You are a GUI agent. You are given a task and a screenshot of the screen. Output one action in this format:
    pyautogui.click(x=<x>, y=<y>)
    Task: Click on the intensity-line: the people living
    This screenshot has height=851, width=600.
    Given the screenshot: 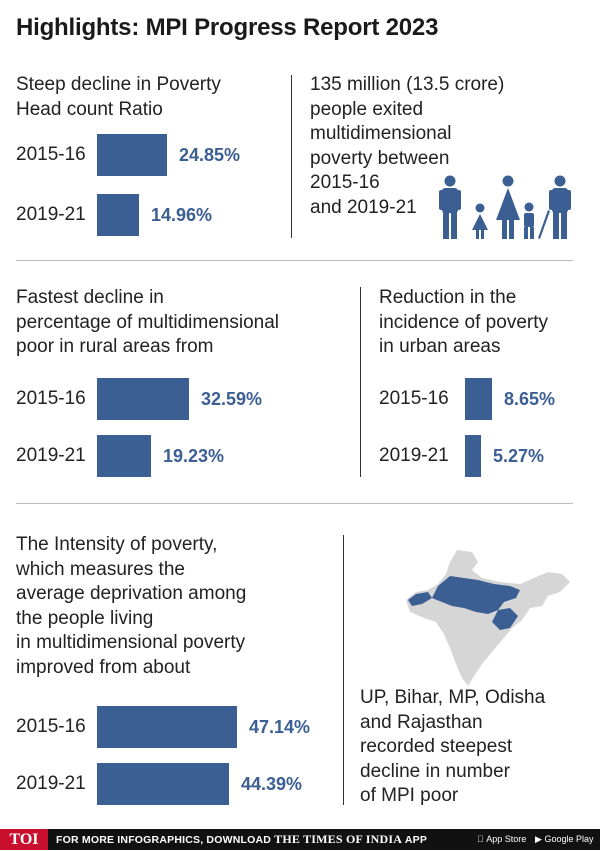 What is the action you would take?
    pyautogui.click(x=85, y=618)
    